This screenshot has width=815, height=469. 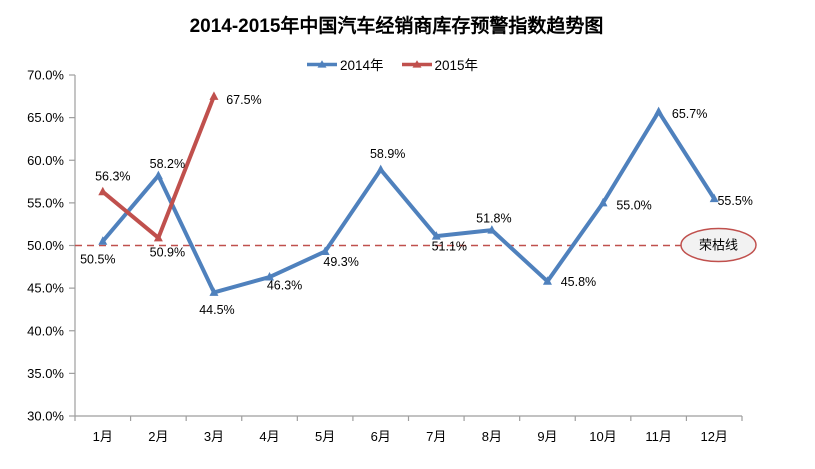 I want to click on x-axis-category-label: 7月, so click(x=436, y=436).